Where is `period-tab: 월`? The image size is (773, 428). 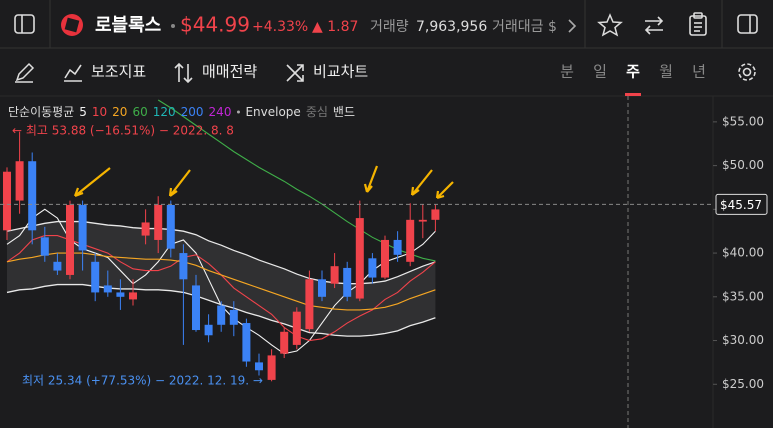 period-tab: 월 is located at coordinates (666, 72).